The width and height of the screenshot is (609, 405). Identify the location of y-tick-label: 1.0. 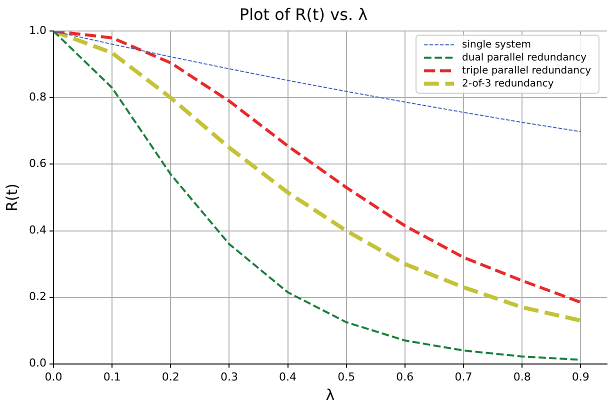
(37, 31).